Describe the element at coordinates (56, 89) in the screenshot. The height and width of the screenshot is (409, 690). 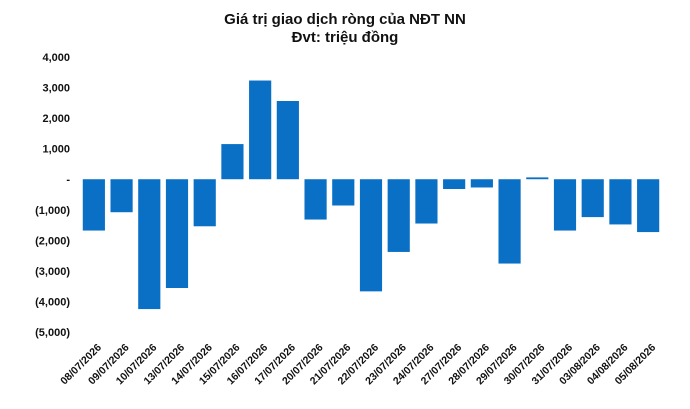
I see `y-tick-label: 3,000` at that location.